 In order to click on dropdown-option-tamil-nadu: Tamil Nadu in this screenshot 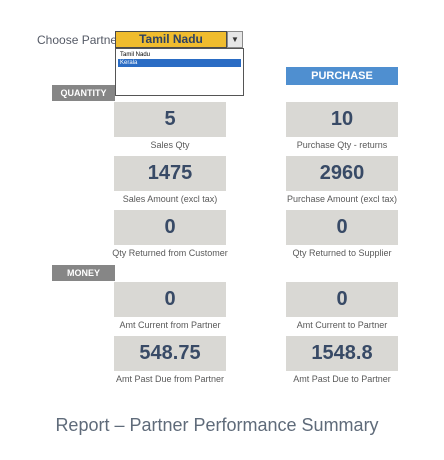, I will do `click(135, 55)`.